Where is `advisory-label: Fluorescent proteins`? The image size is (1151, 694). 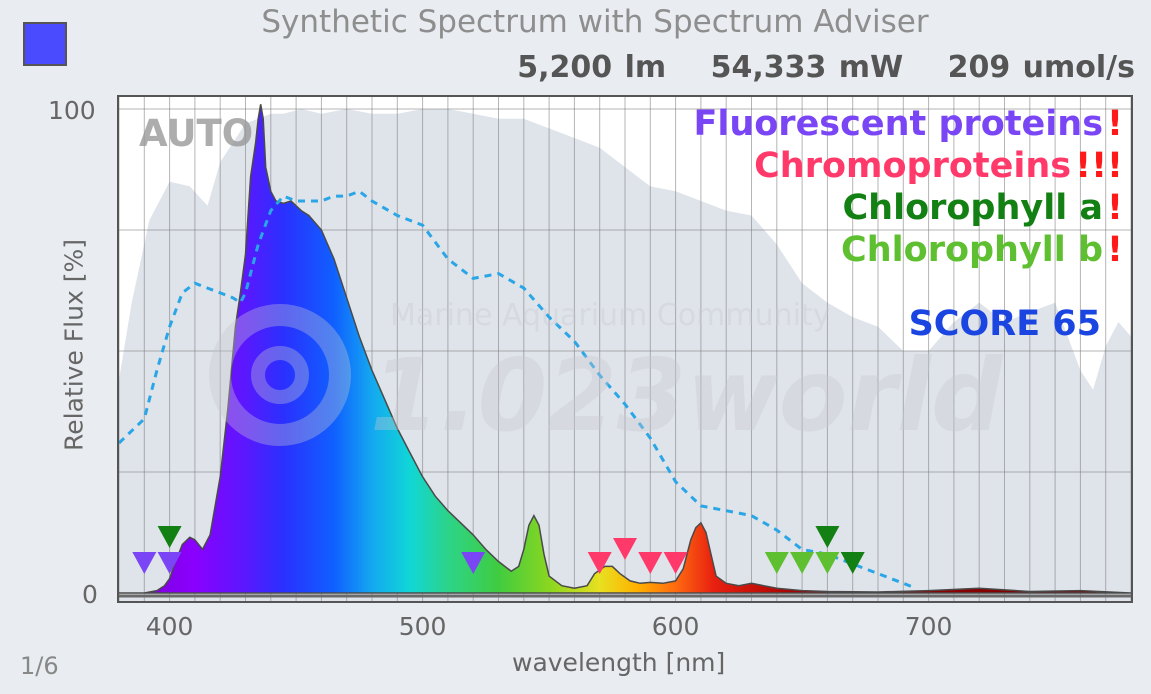 advisory-label: Fluorescent proteins is located at coordinates (898, 124).